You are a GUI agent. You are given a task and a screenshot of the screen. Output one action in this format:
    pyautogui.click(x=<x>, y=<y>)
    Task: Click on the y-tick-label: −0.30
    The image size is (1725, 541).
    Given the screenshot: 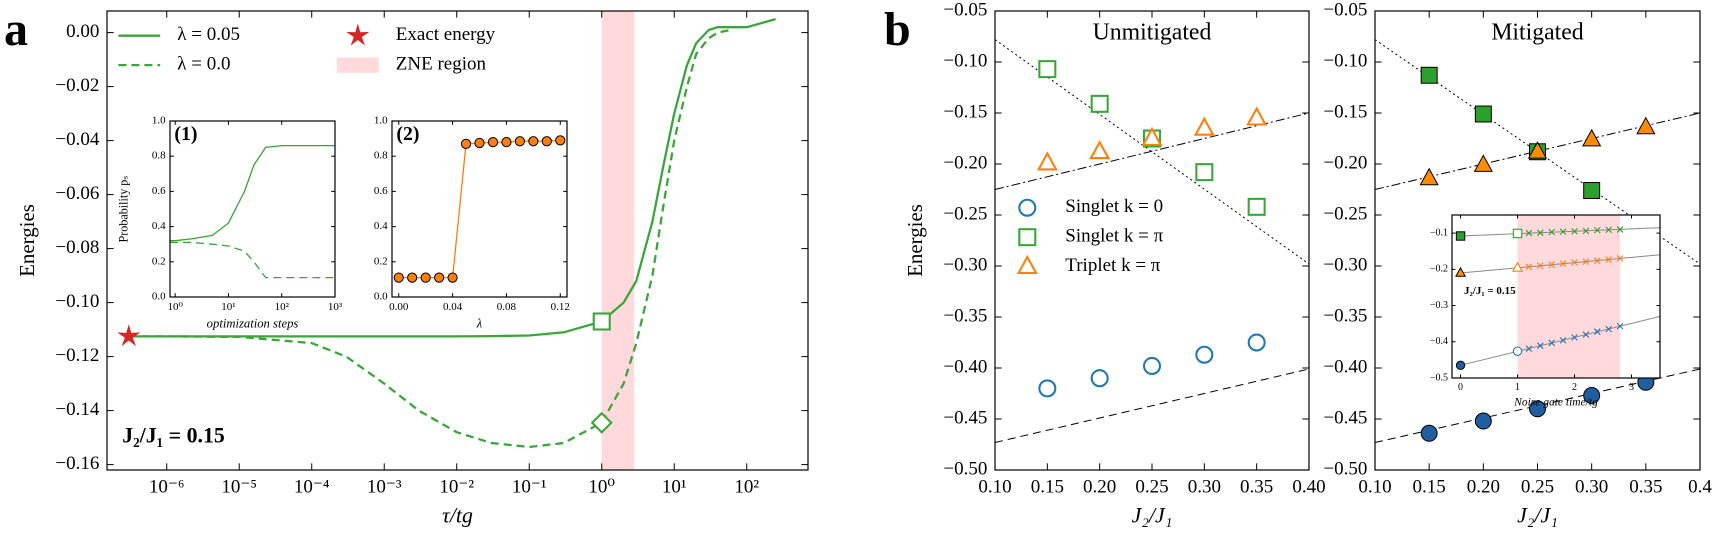 What is the action you would take?
    pyautogui.click(x=1345, y=264)
    